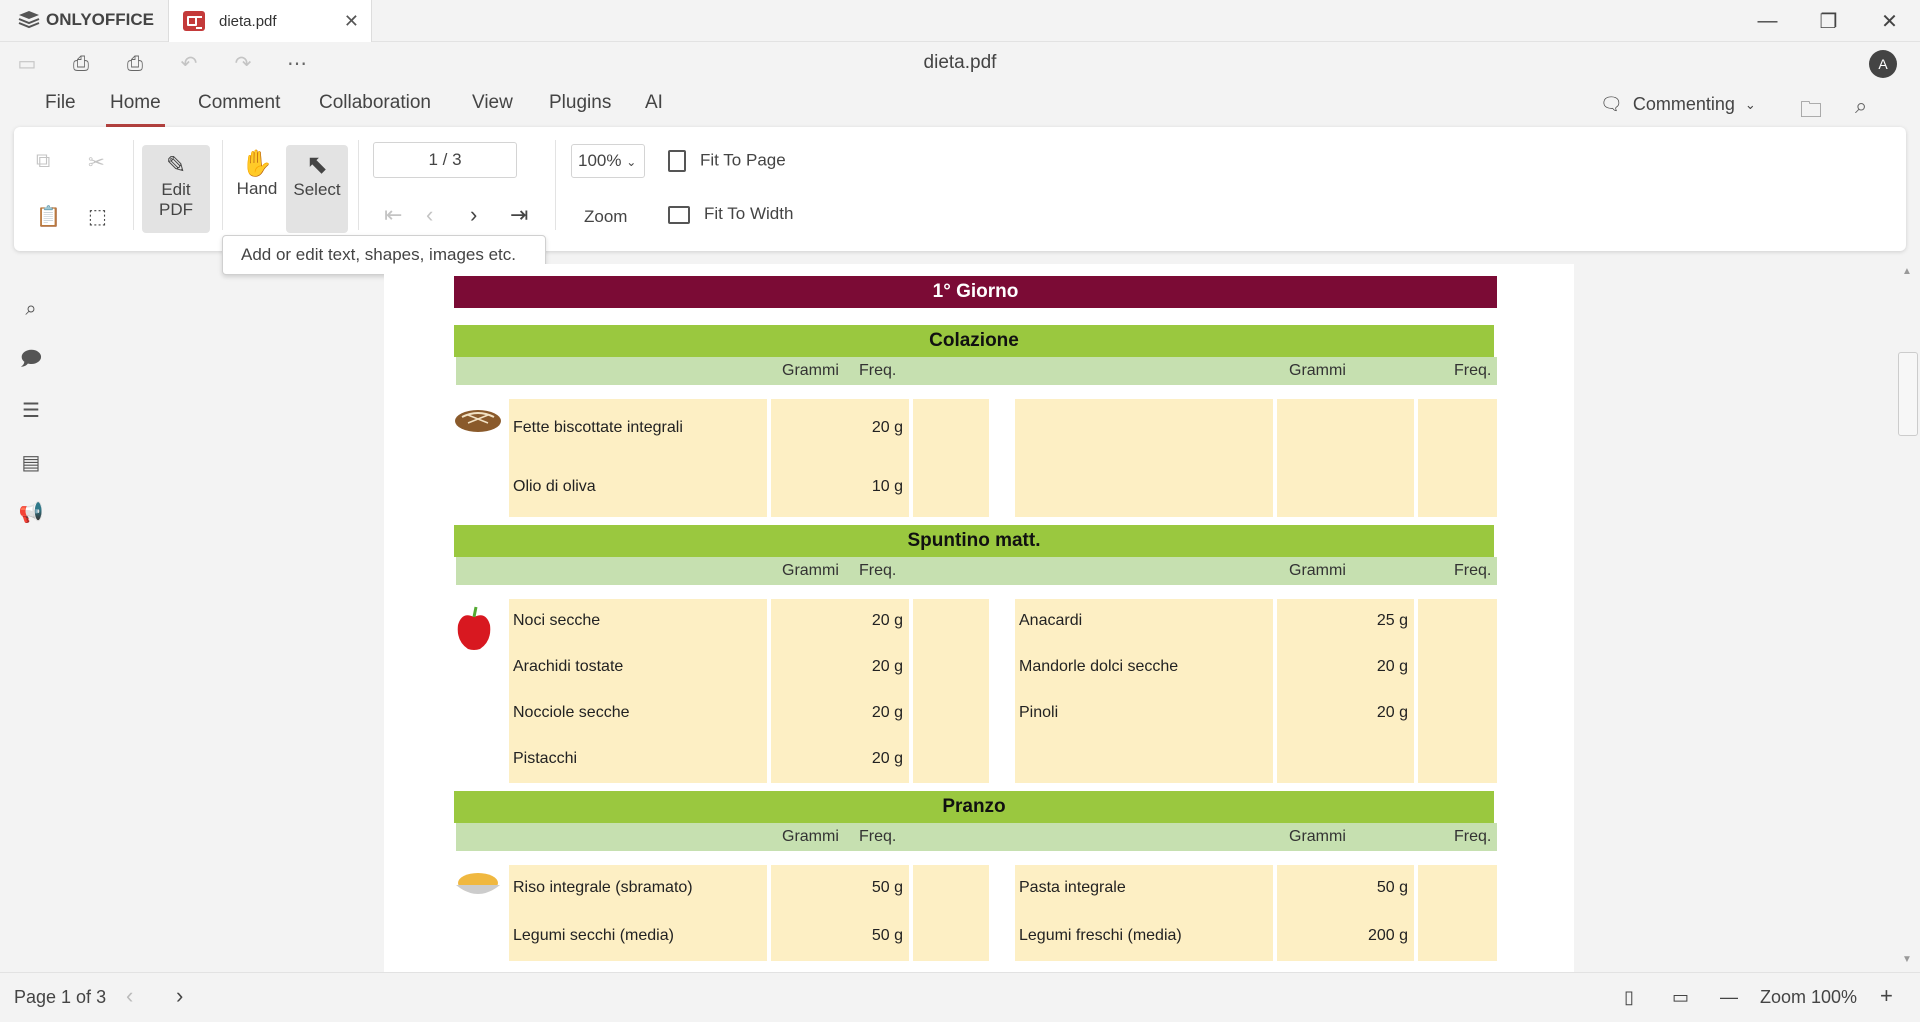 The height and width of the screenshot is (1022, 1920). I want to click on feedback-icon: 📢, so click(31, 513).